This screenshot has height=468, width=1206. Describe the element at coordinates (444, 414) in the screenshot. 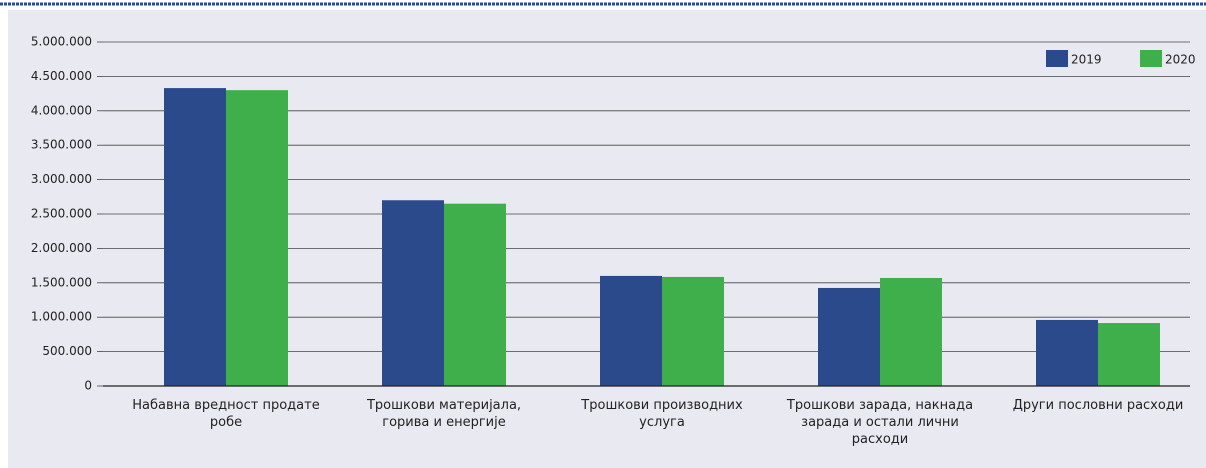

I see `x-tick-label: Трошкови материјала, горива и енергије` at that location.